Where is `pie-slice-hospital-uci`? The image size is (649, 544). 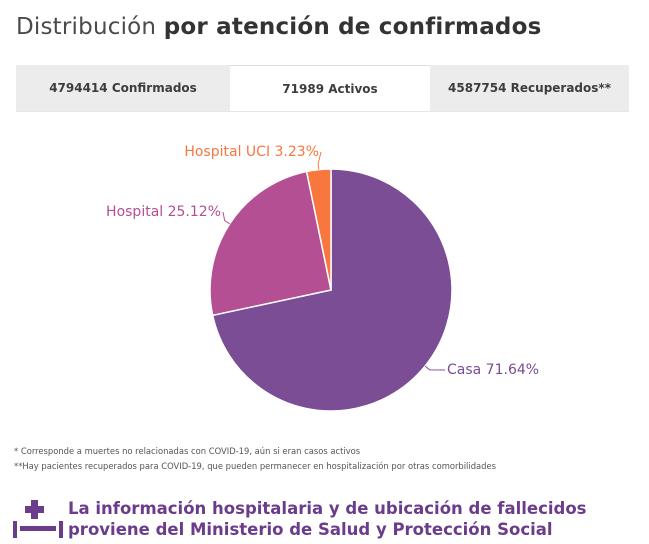
pie-slice-hospital-uci is located at coordinates (318, 229).